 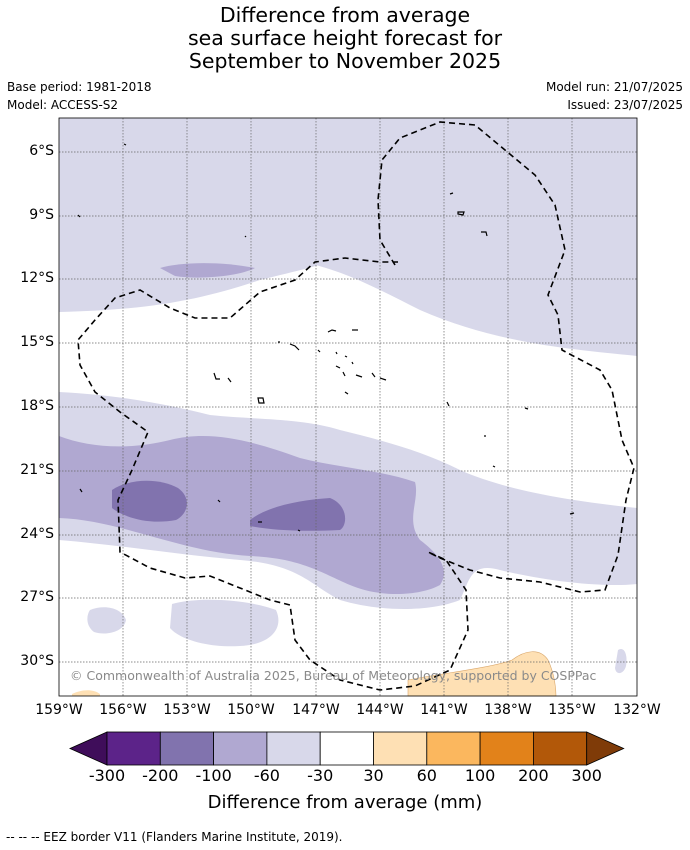 I want to click on anomaly-patch-north, so click(x=207, y=270).